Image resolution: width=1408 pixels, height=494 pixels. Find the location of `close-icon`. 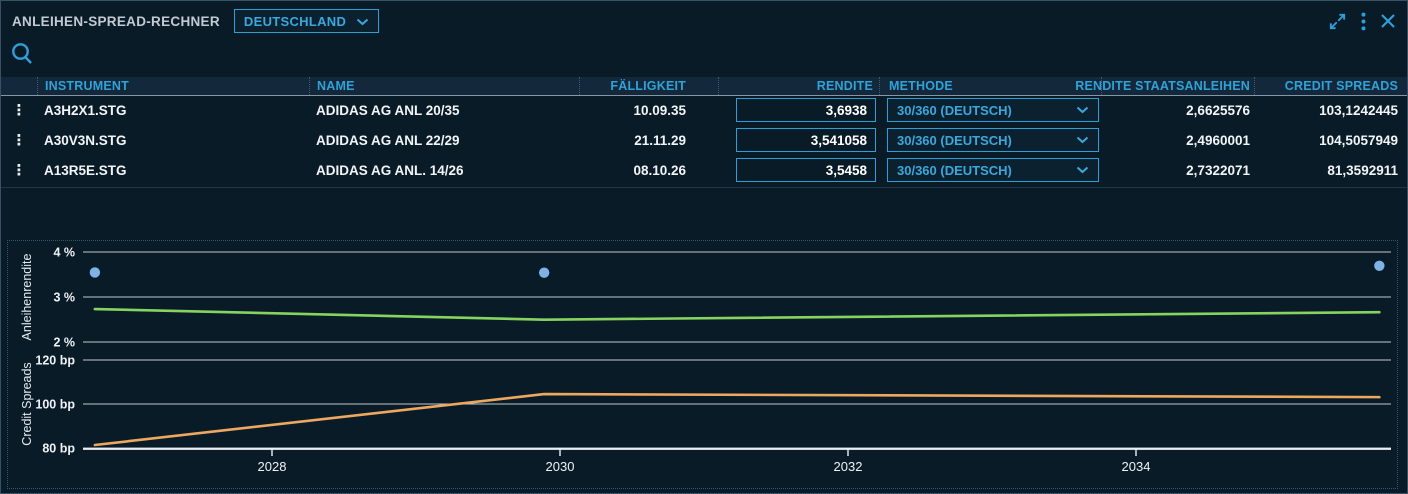

close-icon is located at coordinates (1388, 21).